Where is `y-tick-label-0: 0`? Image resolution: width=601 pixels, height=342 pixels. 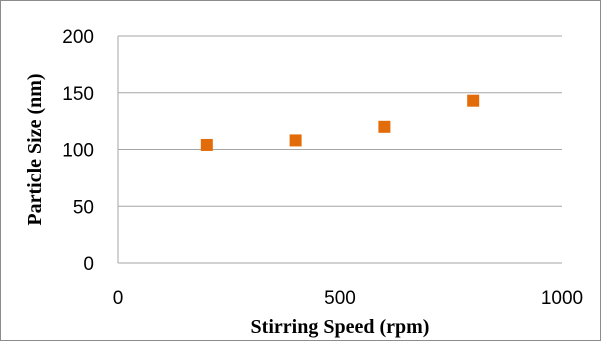 y-tick-label-0: 0 is located at coordinates (88, 264).